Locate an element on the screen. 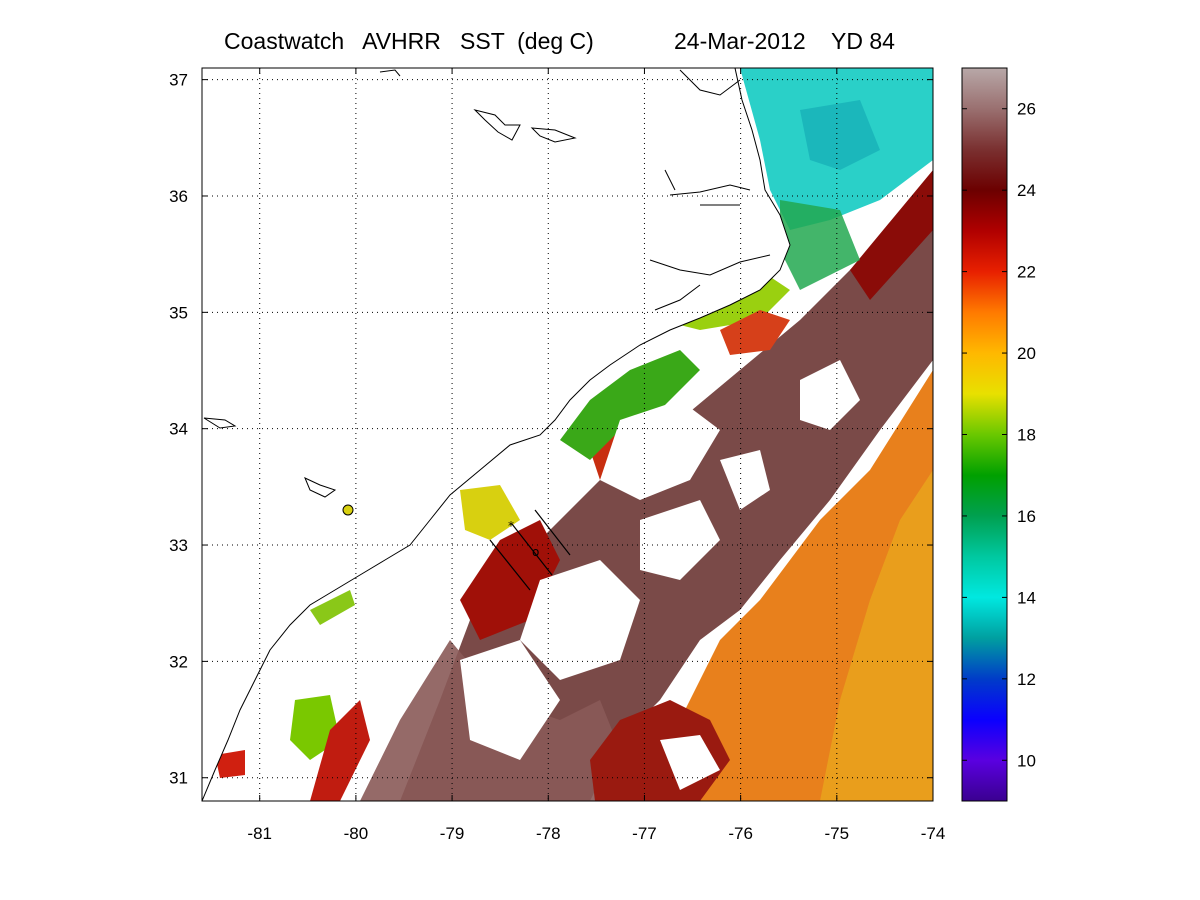 This screenshot has height=900, width=1200. colorbar-tick-label: 16 is located at coordinates (1026, 516).